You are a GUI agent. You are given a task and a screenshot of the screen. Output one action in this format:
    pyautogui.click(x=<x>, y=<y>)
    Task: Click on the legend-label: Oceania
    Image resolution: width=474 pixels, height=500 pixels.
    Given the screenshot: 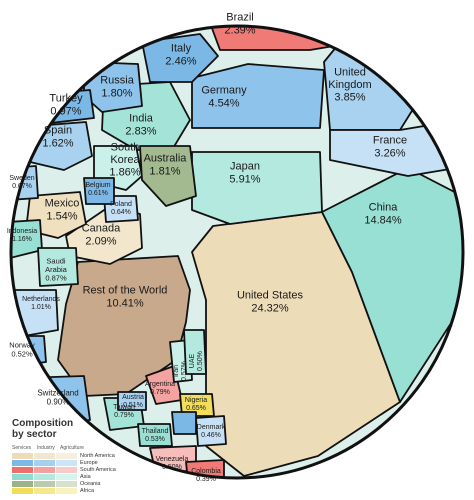 What is the action you would take?
    pyautogui.click(x=90, y=483)
    